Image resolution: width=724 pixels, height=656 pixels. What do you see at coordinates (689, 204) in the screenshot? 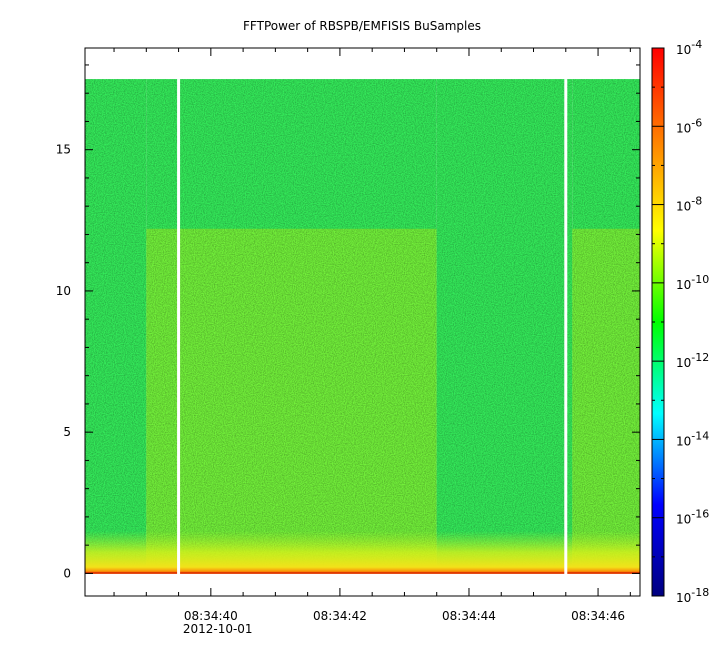
I see `colorbar-tick-label: 10⁻⁸` at bounding box center [689, 204].